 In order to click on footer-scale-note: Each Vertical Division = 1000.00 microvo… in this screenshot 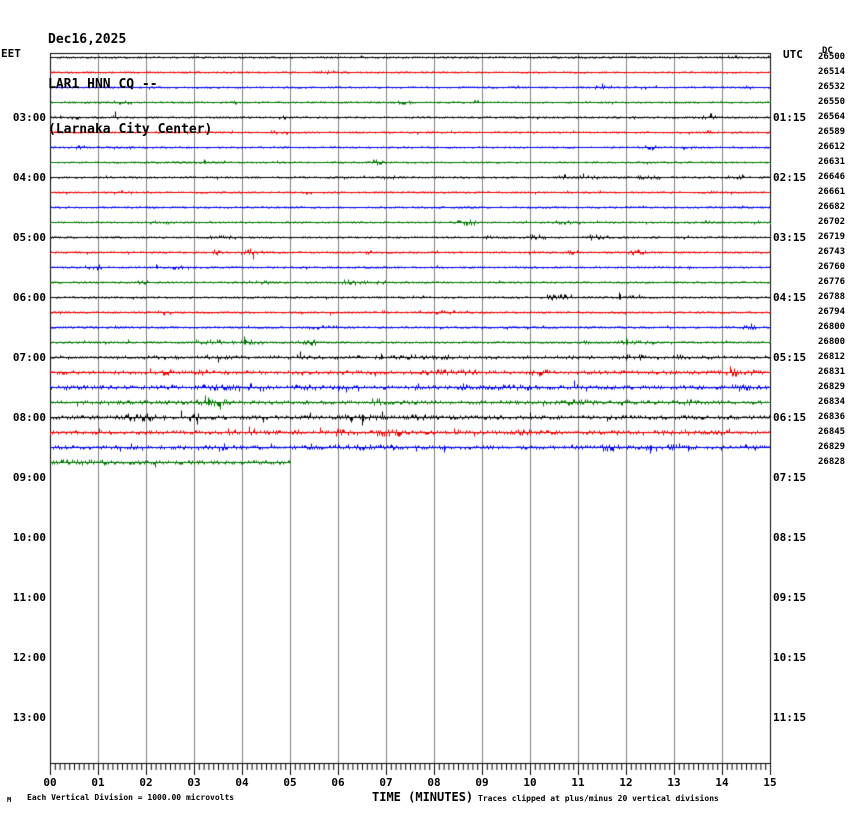, I will do `click(131, 797)`.